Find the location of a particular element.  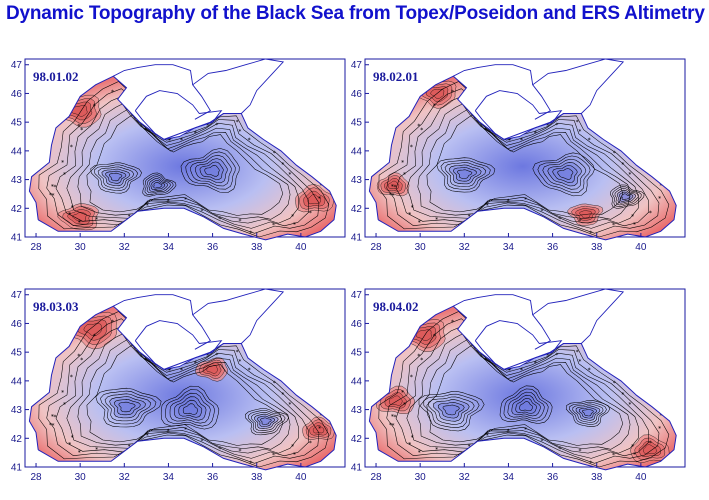

y-tick-label: 47 is located at coordinates (357, 65).